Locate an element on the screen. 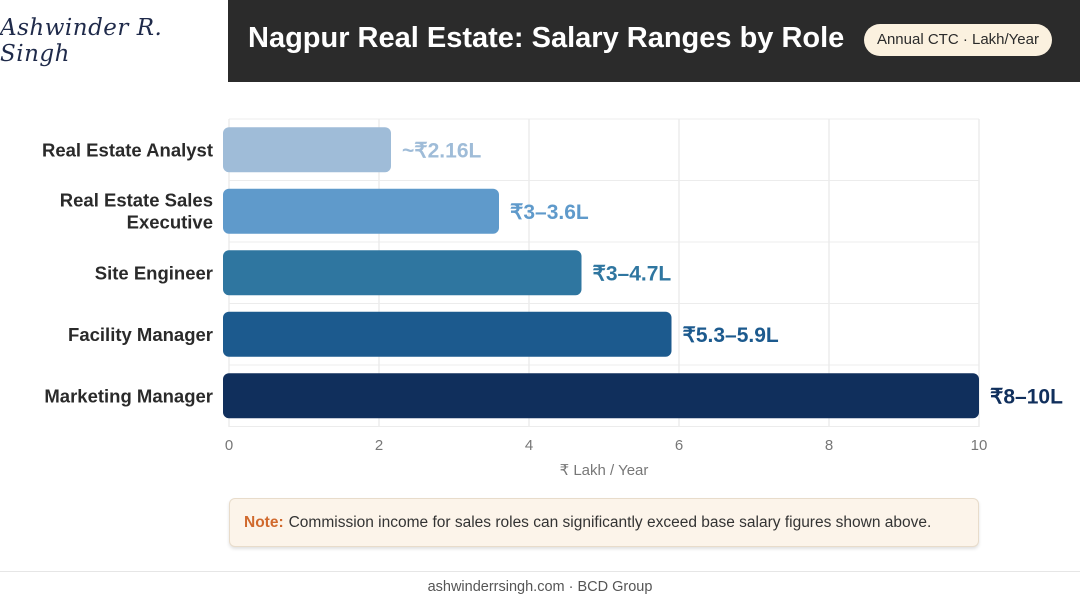 The height and width of the screenshot is (603, 1080). x-tick-label: 6 is located at coordinates (679, 445).